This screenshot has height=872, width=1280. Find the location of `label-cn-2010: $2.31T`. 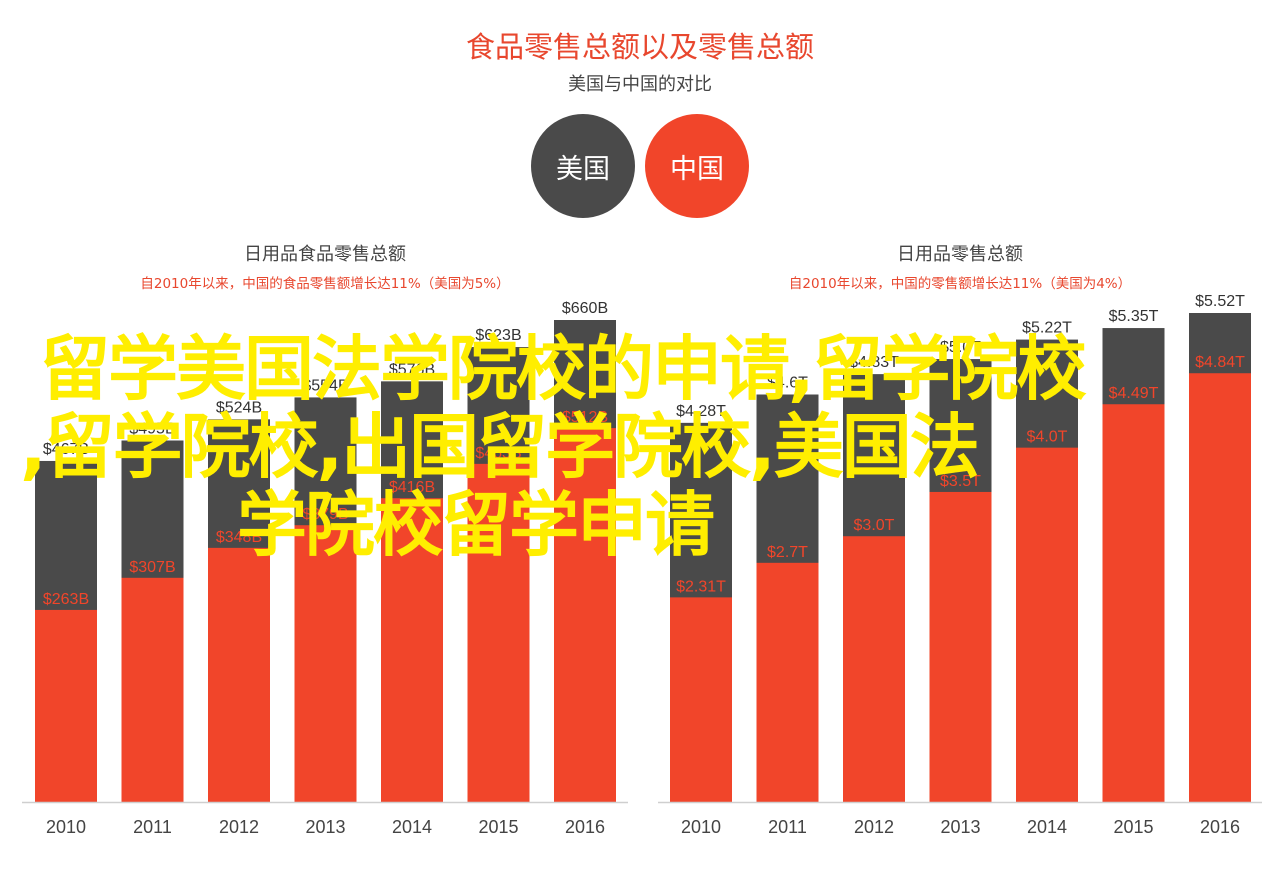

label-cn-2010: $2.31T is located at coordinates (701, 586).